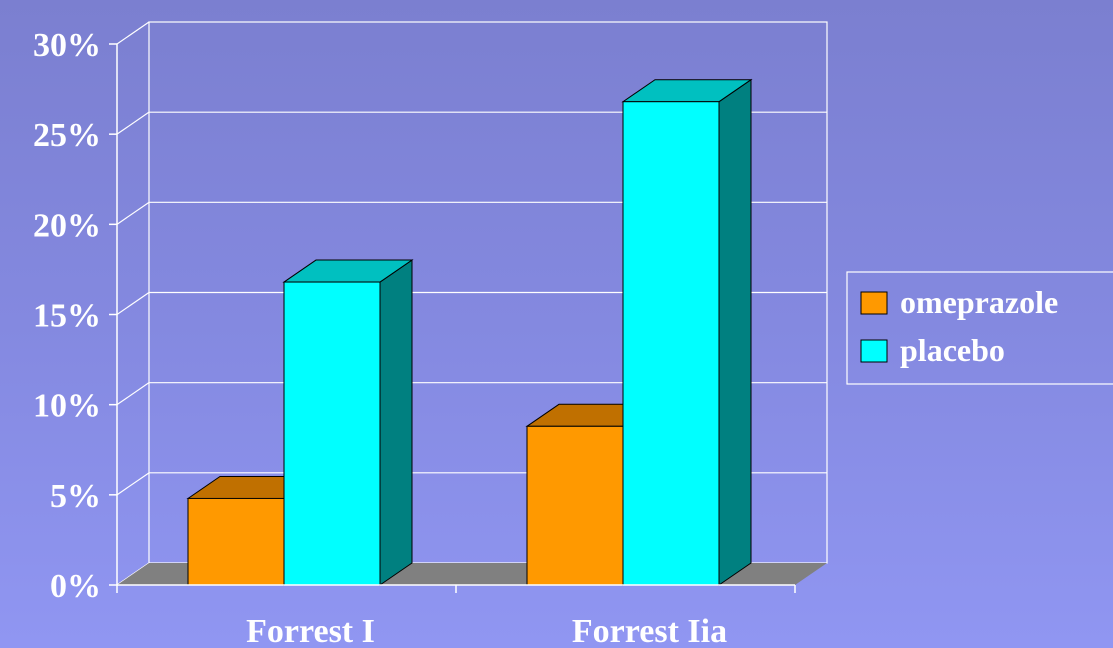 The image size is (1113, 648). What do you see at coordinates (67, 225) in the screenshot?
I see `y-tick-label: 20%` at bounding box center [67, 225].